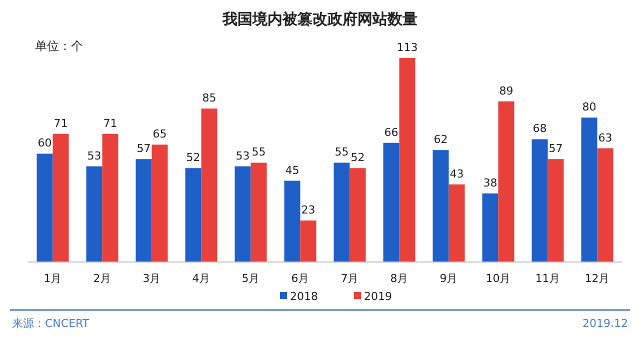 The width and height of the screenshot is (640, 340). Describe the element at coordinates (449, 278) in the screenshot. I see `x-tick-label: 9月` at that location.